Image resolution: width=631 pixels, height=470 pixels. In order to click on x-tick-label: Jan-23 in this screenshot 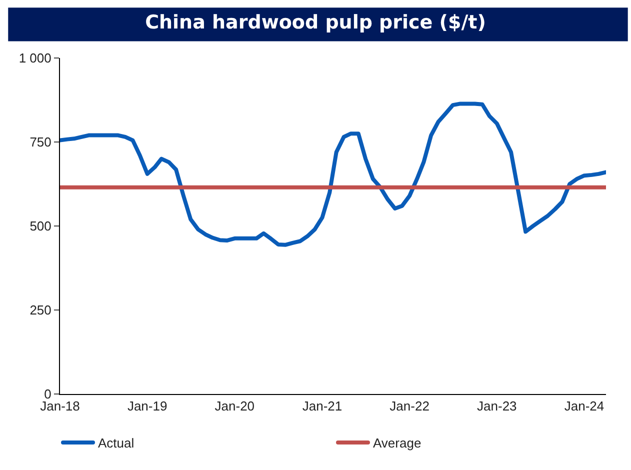, I will do `click(497, 406)`.